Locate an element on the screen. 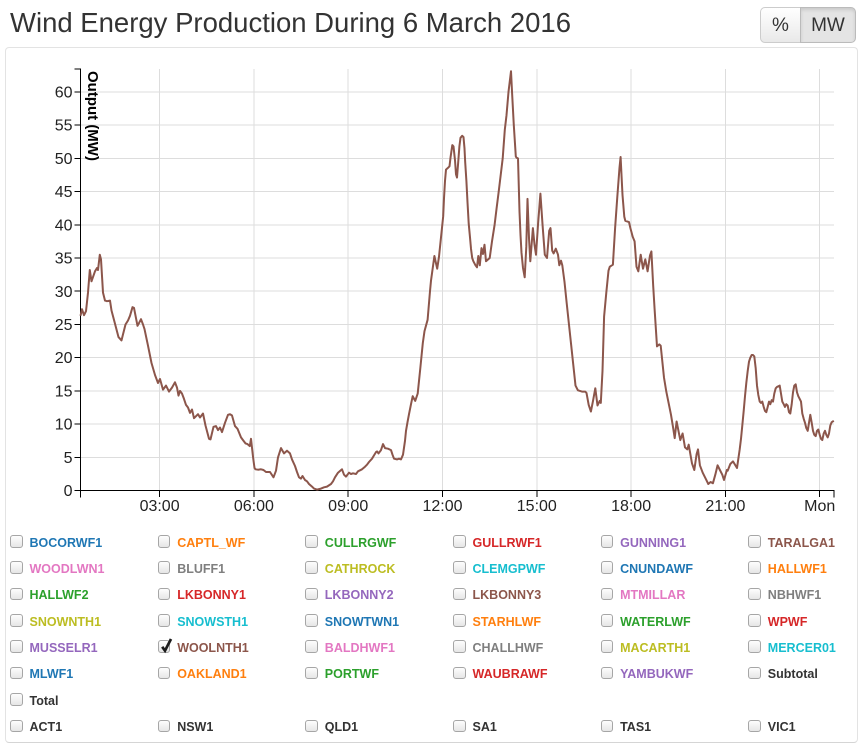 The image size is (863, 750). svg-text: 35 is located at coordinates (64, 259).